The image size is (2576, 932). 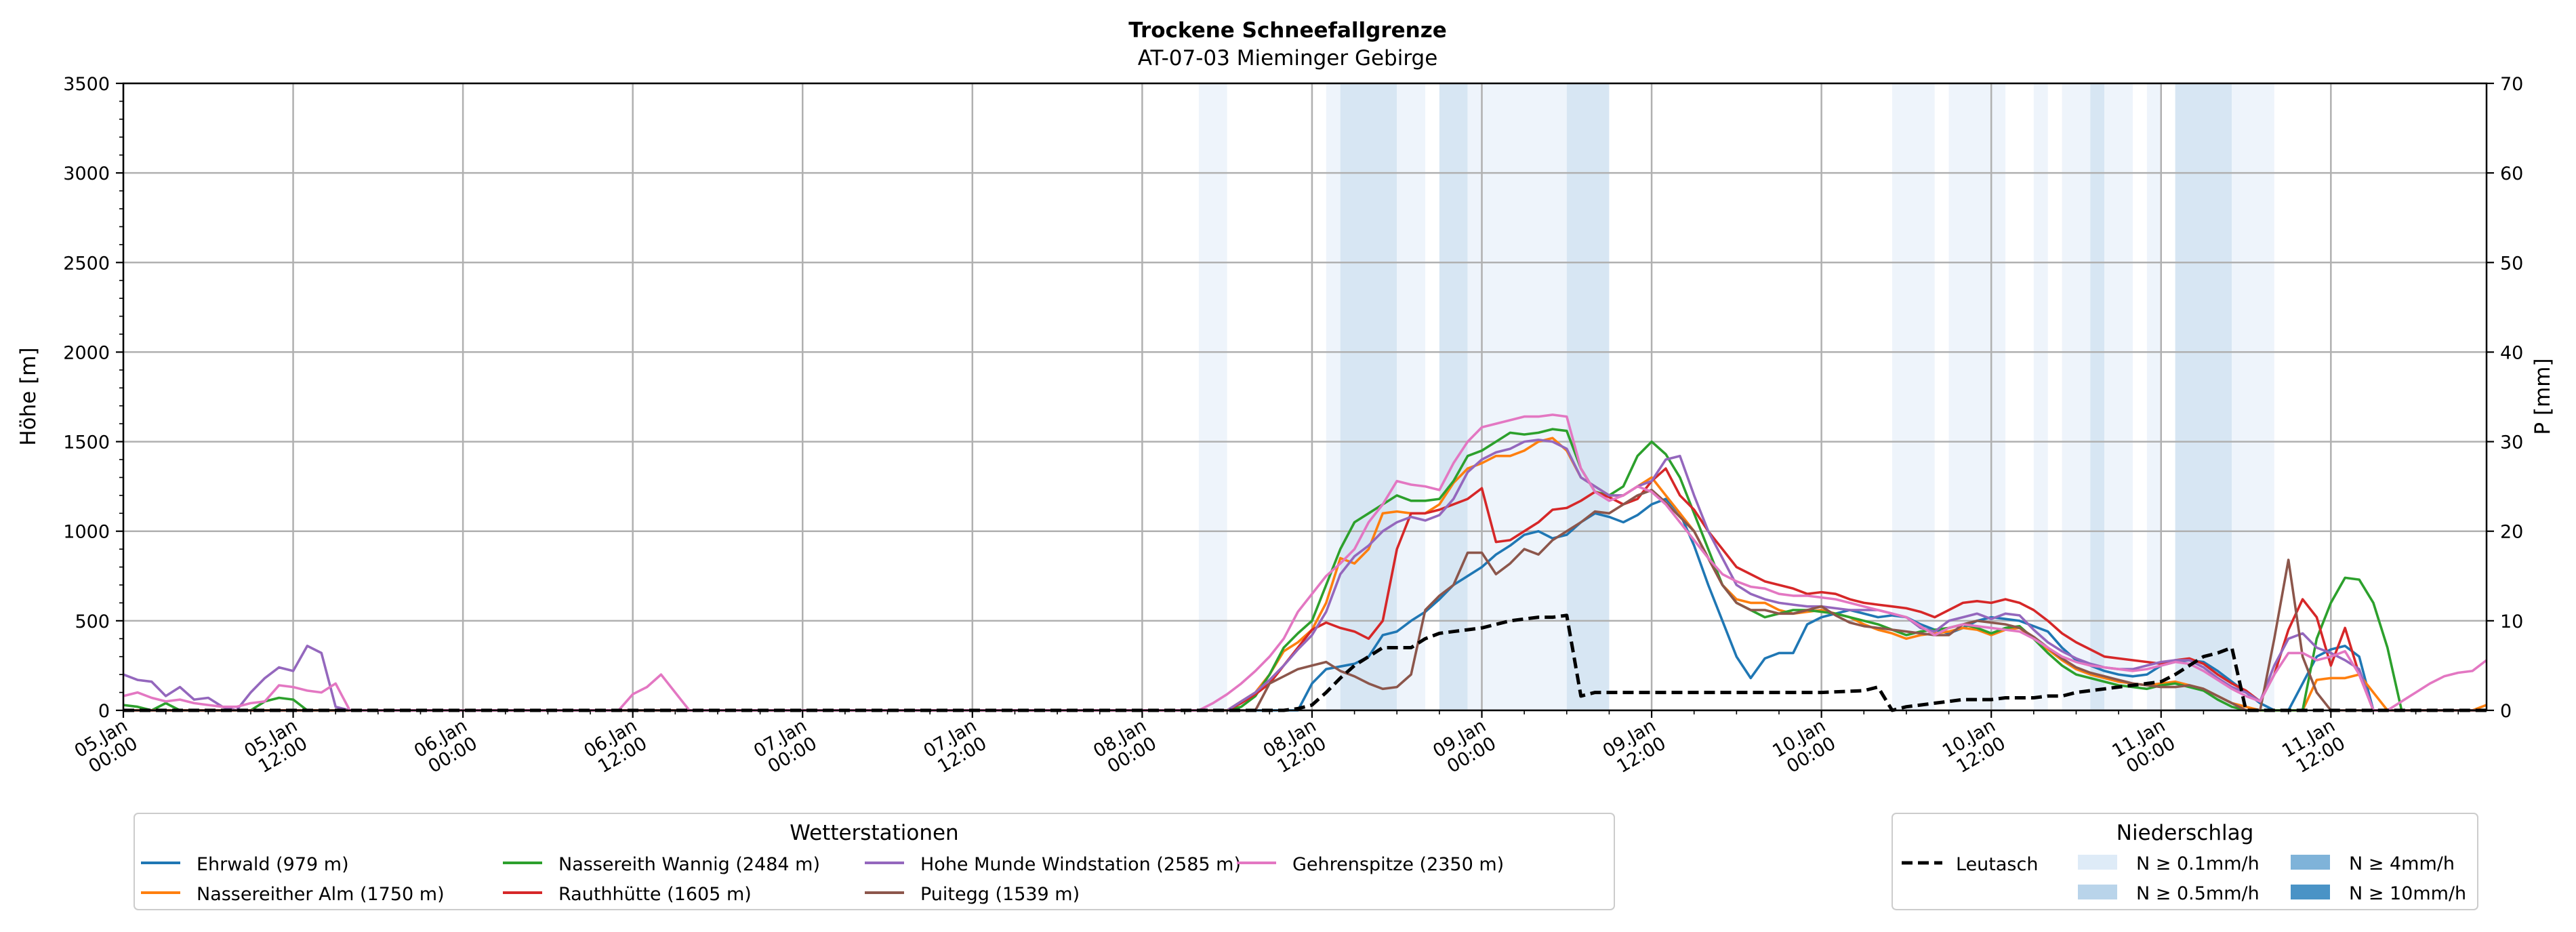 What do you see at coordinates (321, 894) in the screenshot?
I see `legend-station-label-1: Nassereither Alm (1750 m)` at bounding box center [321, 894].